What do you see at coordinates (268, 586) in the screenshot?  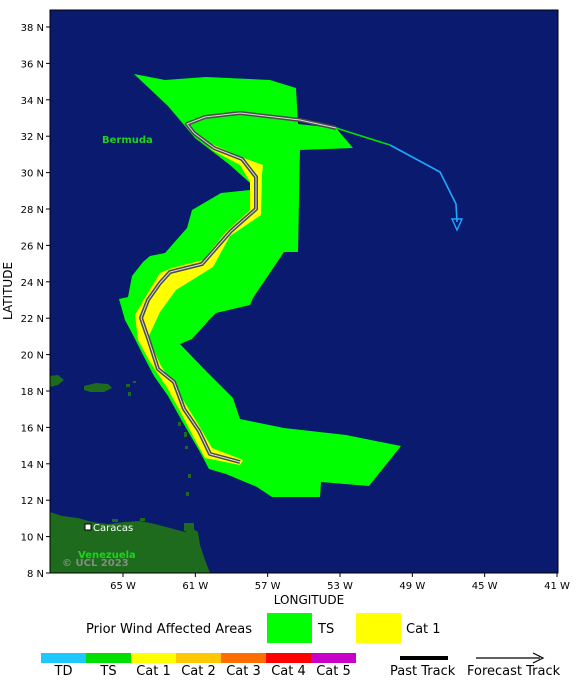 I see `x-tick-label: 57 W` at bounding box center [268, 586].